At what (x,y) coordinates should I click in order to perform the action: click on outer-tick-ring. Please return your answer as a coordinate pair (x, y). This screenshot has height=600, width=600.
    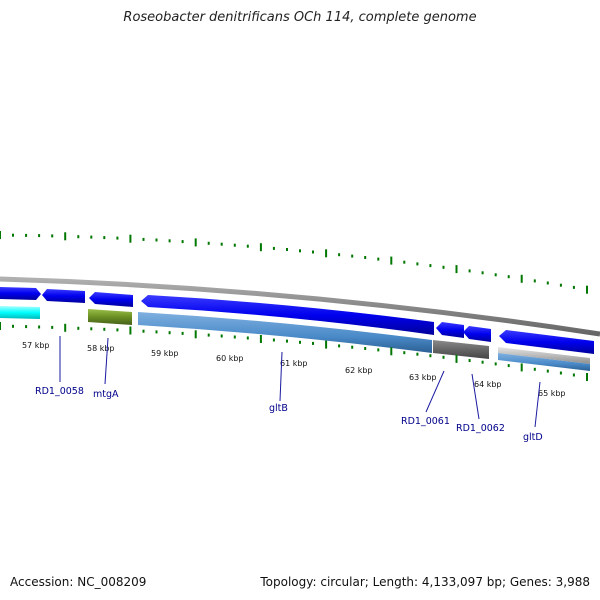
    Looking at the image, I should click on (294, 262).